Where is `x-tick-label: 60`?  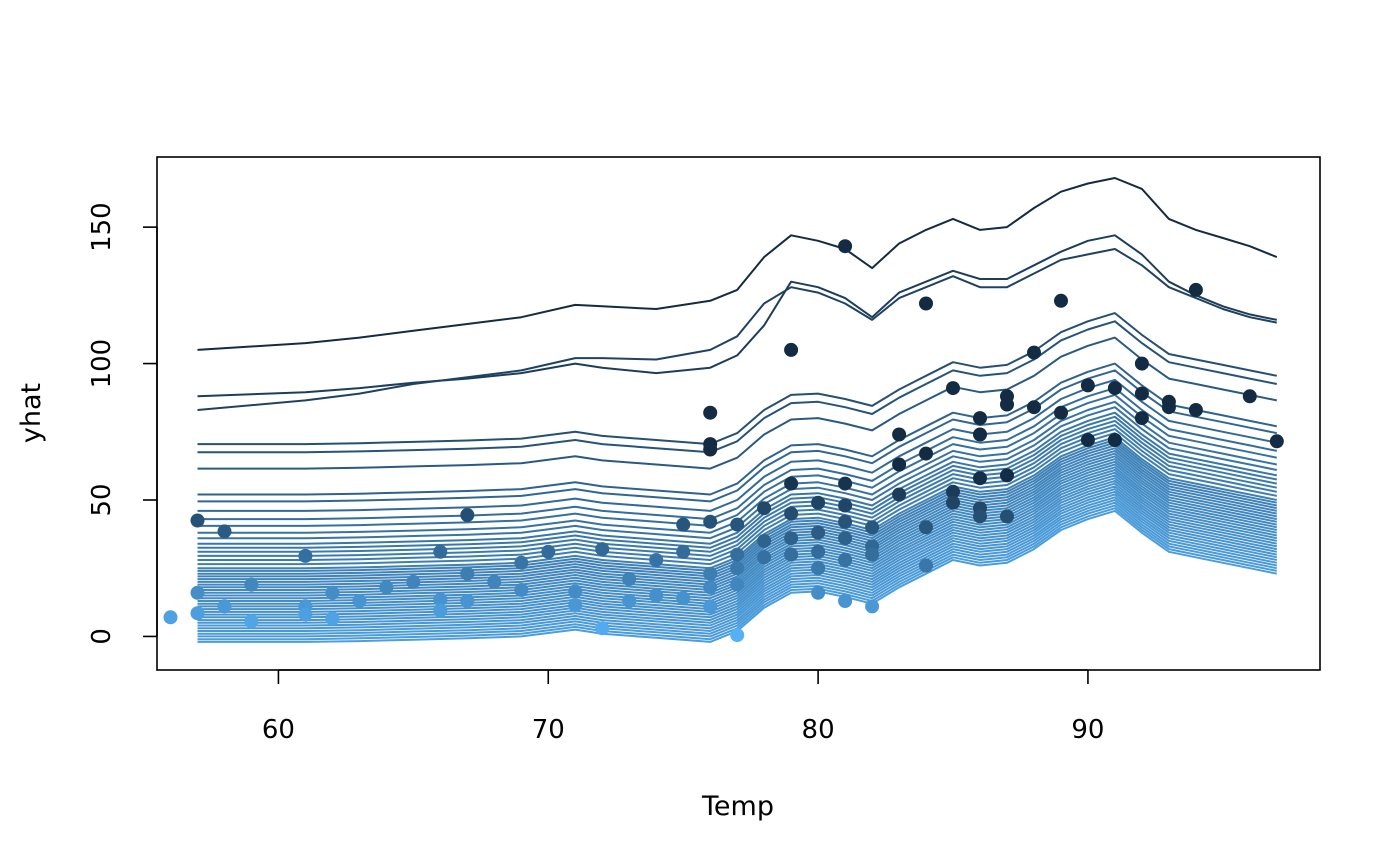 x-tick-label: 60 is located at coordinates (278, 730).